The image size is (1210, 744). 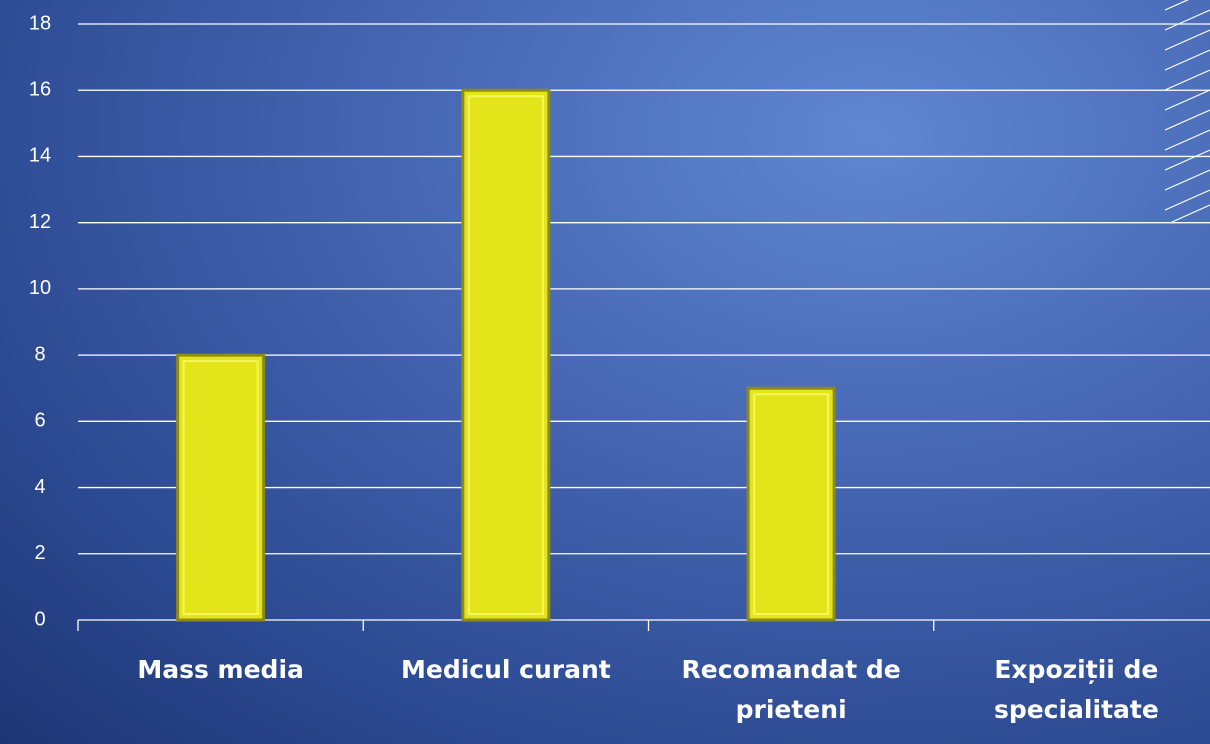 What do you see at coordinates (1076, 689) in the screenshot?
I see `x-tick-label: Expoziții de specialitate` at bounding box center [1076, 689].